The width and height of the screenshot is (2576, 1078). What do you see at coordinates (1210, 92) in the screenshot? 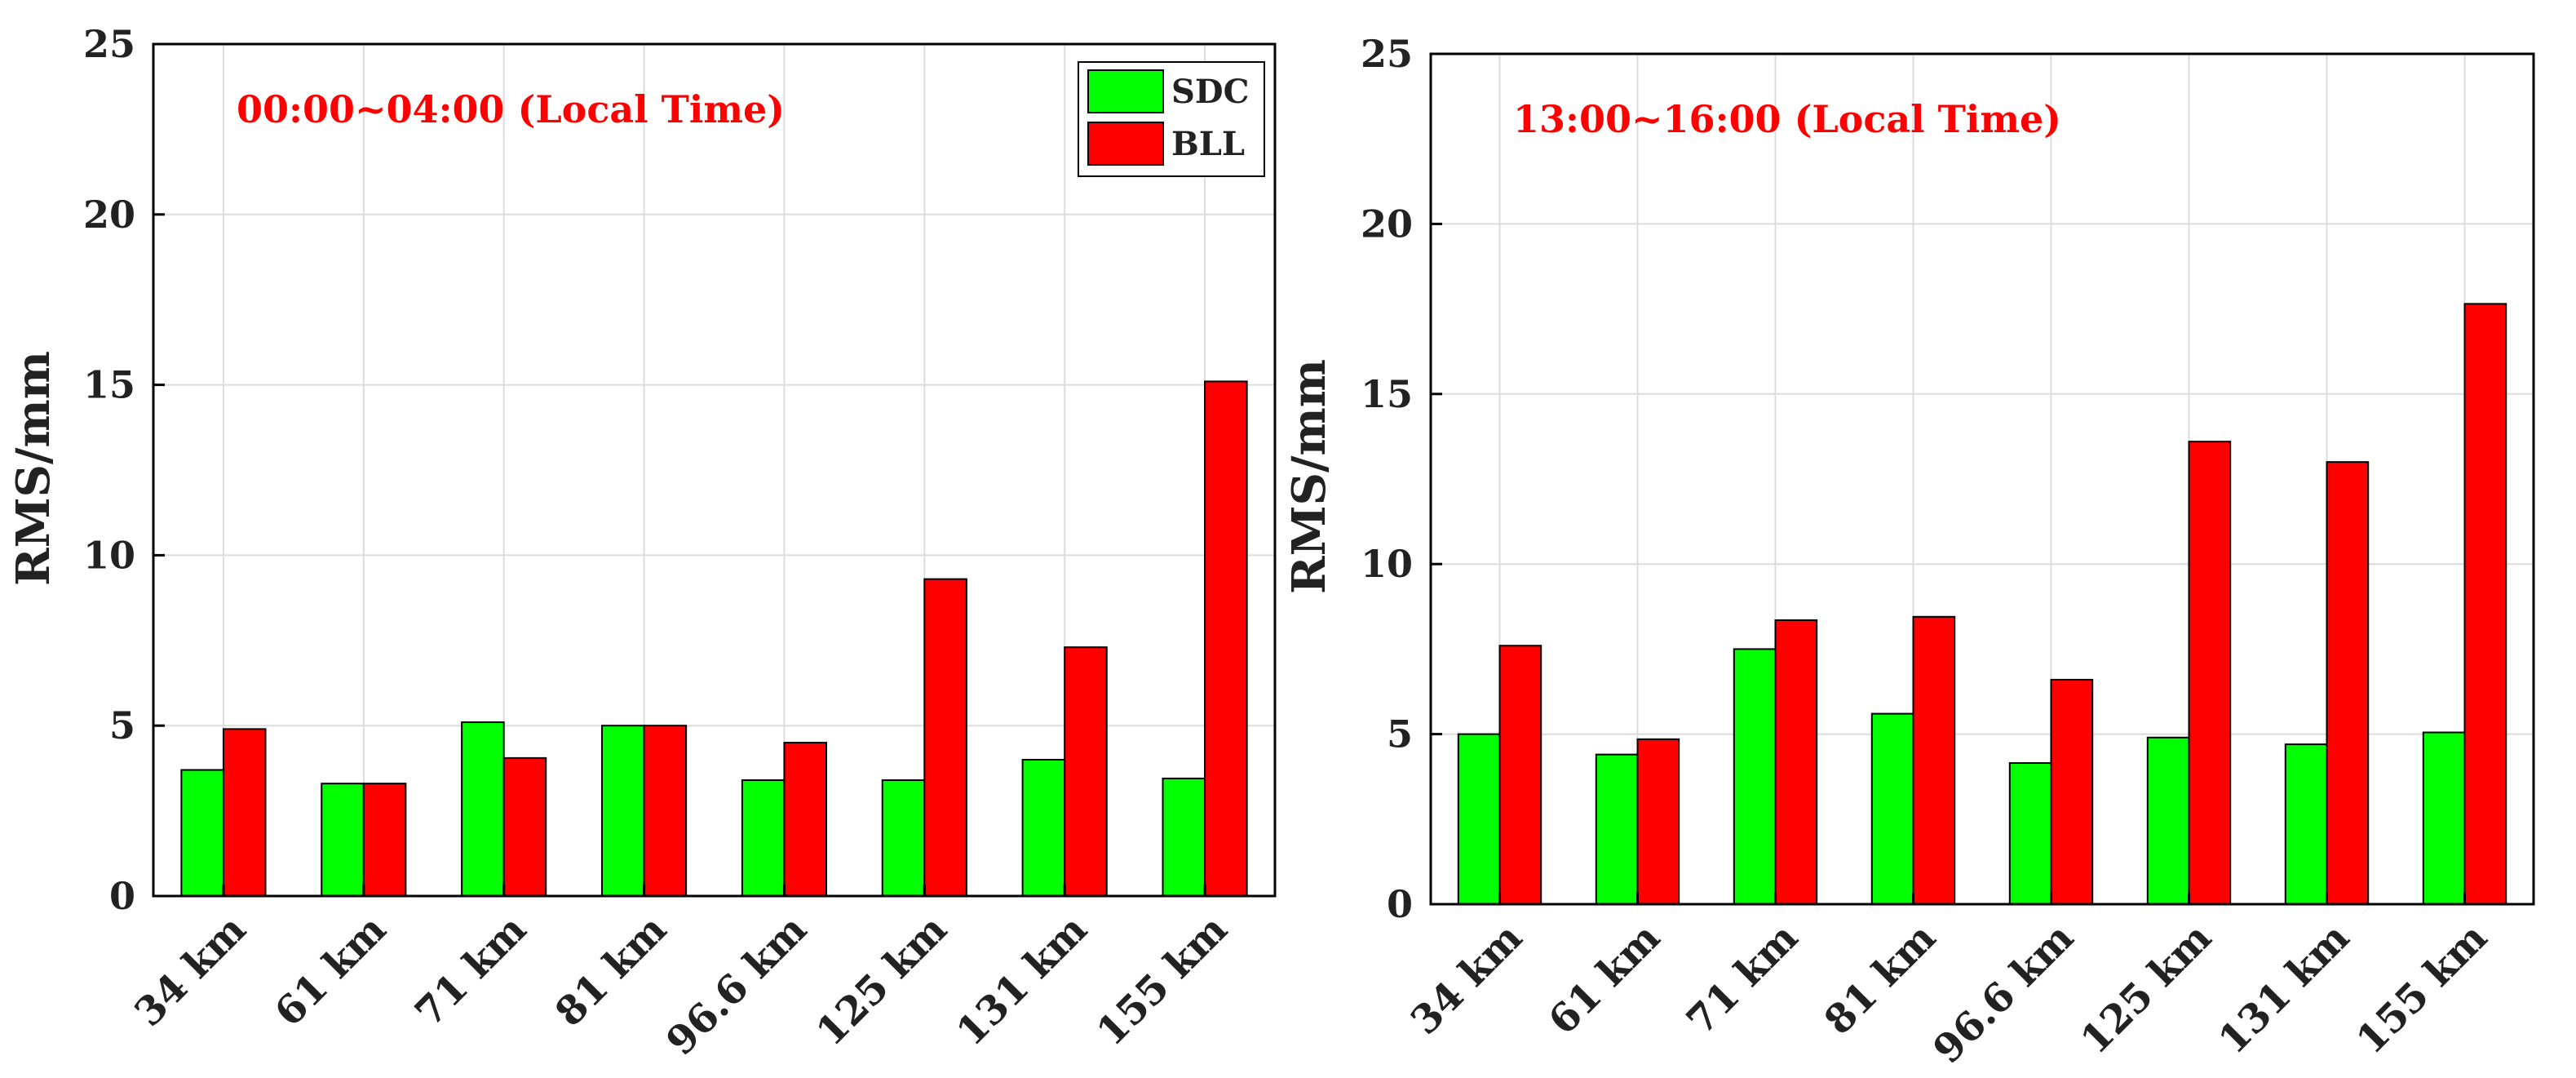
I see `legend-label-sdc: SDC` at bounding box center [1210, 92].